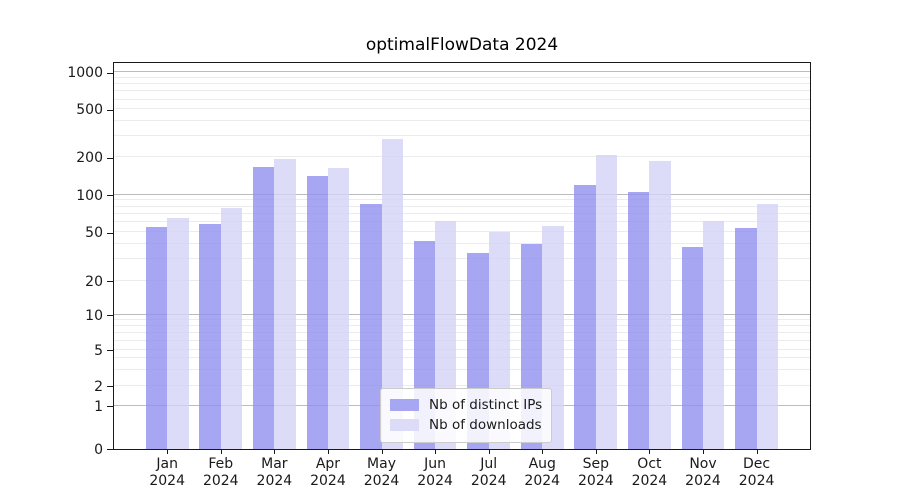 The width and height of the screenshot is (900, 500). I want to click on x-tick-label-oct: Oct 2024, so click(649, 472).